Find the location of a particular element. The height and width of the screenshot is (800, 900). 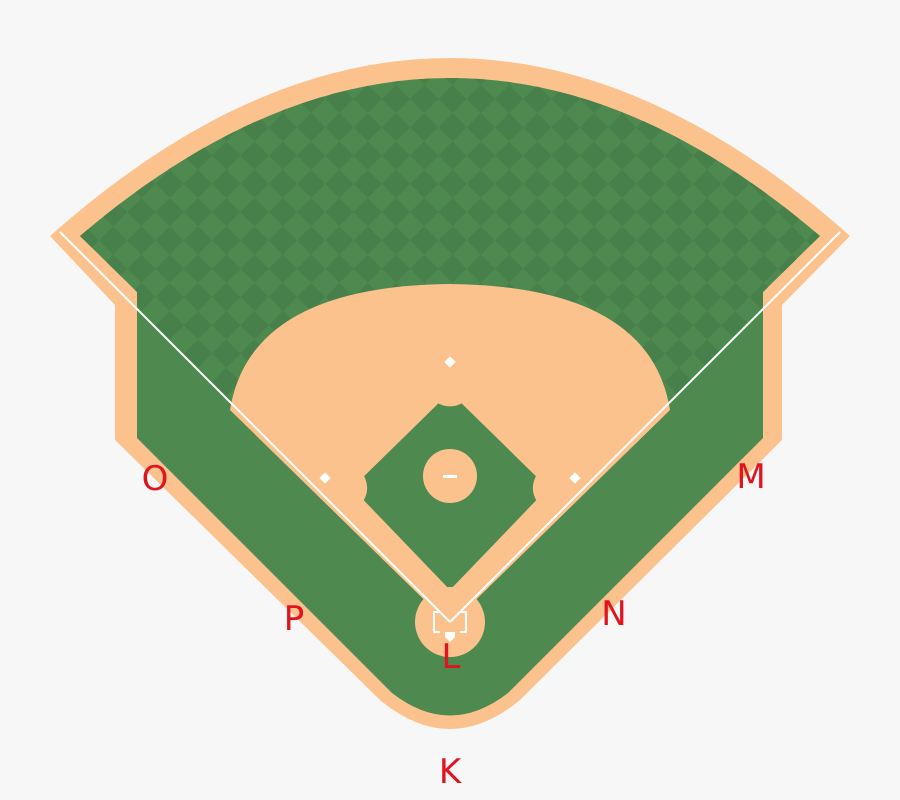

second-base-cutout is located at coordinates (450, 389).